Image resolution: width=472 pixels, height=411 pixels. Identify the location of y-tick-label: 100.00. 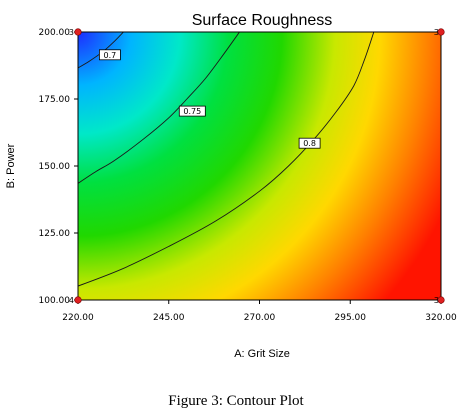
(55, 301).